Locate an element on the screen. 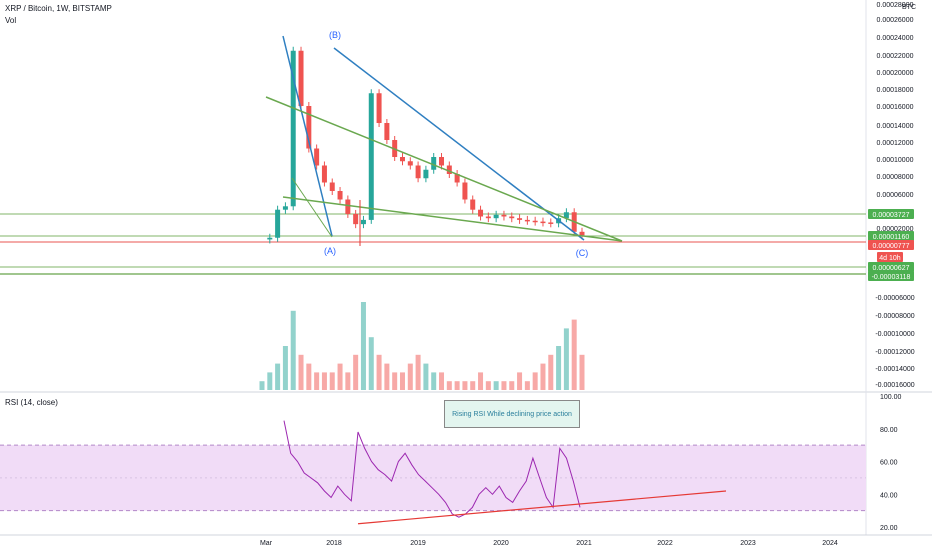 Image resolution: width=932 pixels, height=550 pixels. rsi-label: RSI (14, close) is located at coordinates (31, 402).